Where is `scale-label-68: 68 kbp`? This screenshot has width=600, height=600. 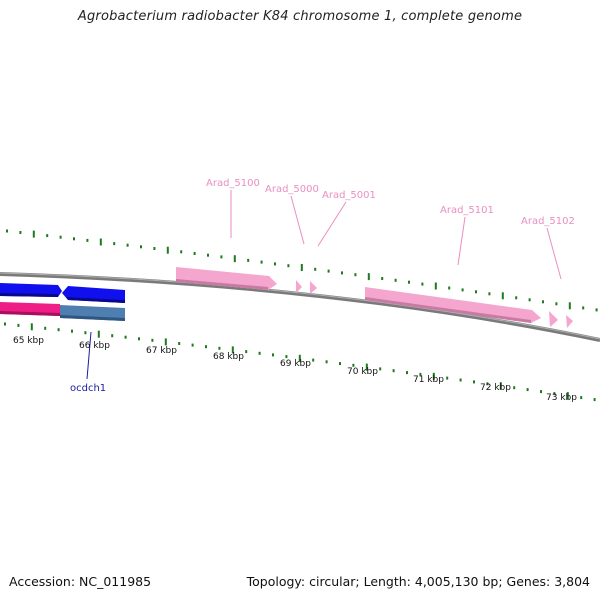 scale-label-68: 68 kbp is located at coordinates (228, 357).